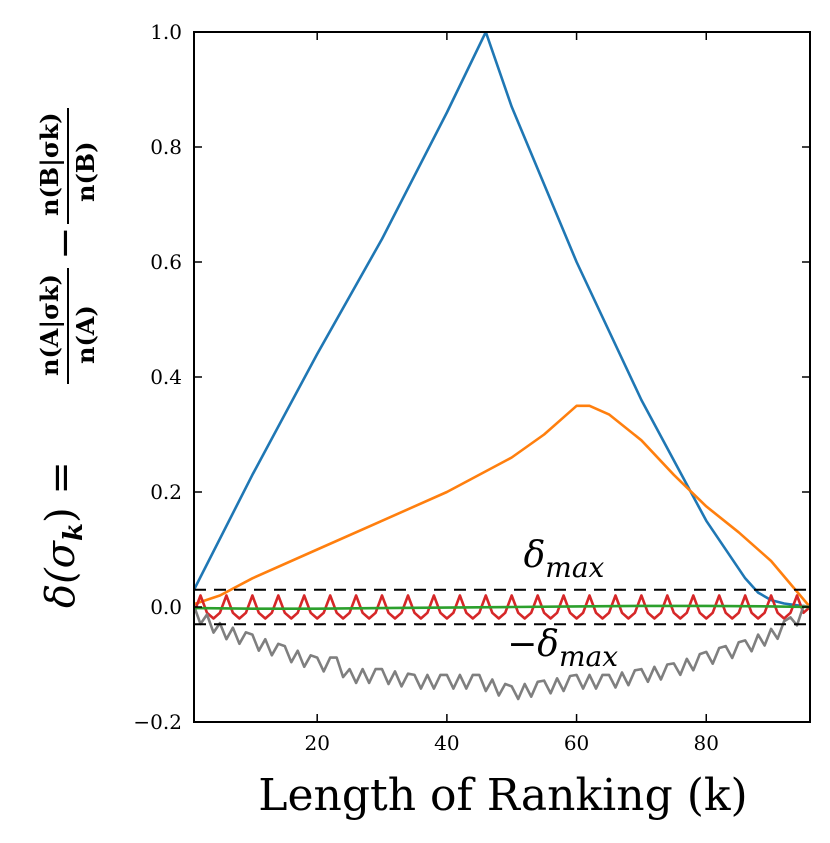  I want to click on delta-max-annotation: δmax, so click(564, 559).